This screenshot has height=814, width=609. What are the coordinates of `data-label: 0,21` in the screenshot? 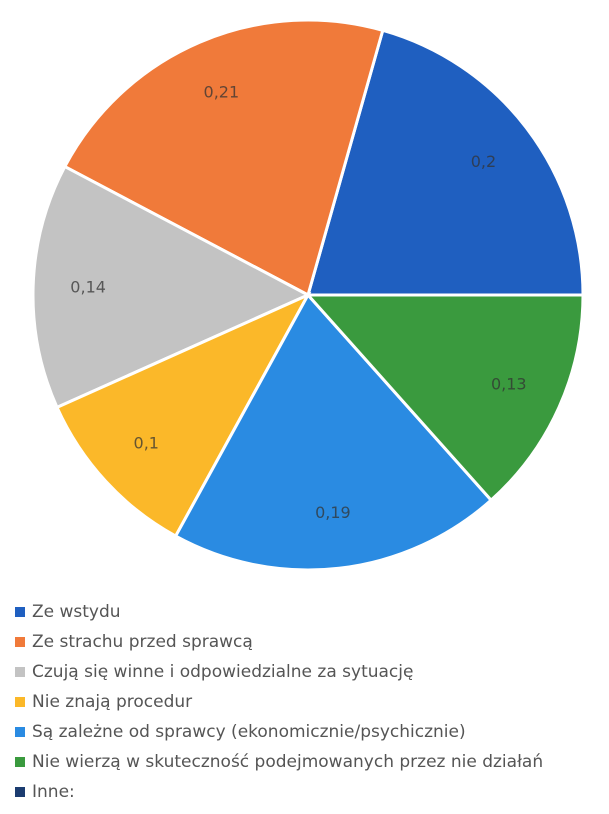 It's located at (222, 91).